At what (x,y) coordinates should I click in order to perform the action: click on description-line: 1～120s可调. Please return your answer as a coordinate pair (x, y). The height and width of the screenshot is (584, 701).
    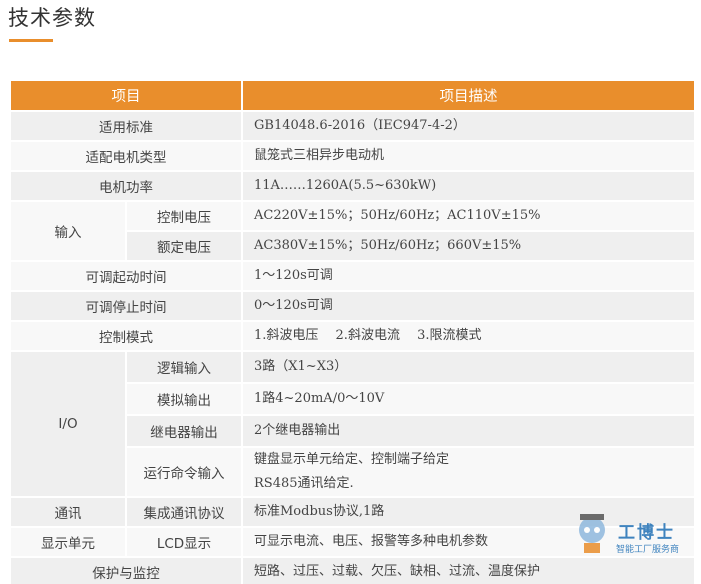
    Looking at the image, I should click on (293, 275).